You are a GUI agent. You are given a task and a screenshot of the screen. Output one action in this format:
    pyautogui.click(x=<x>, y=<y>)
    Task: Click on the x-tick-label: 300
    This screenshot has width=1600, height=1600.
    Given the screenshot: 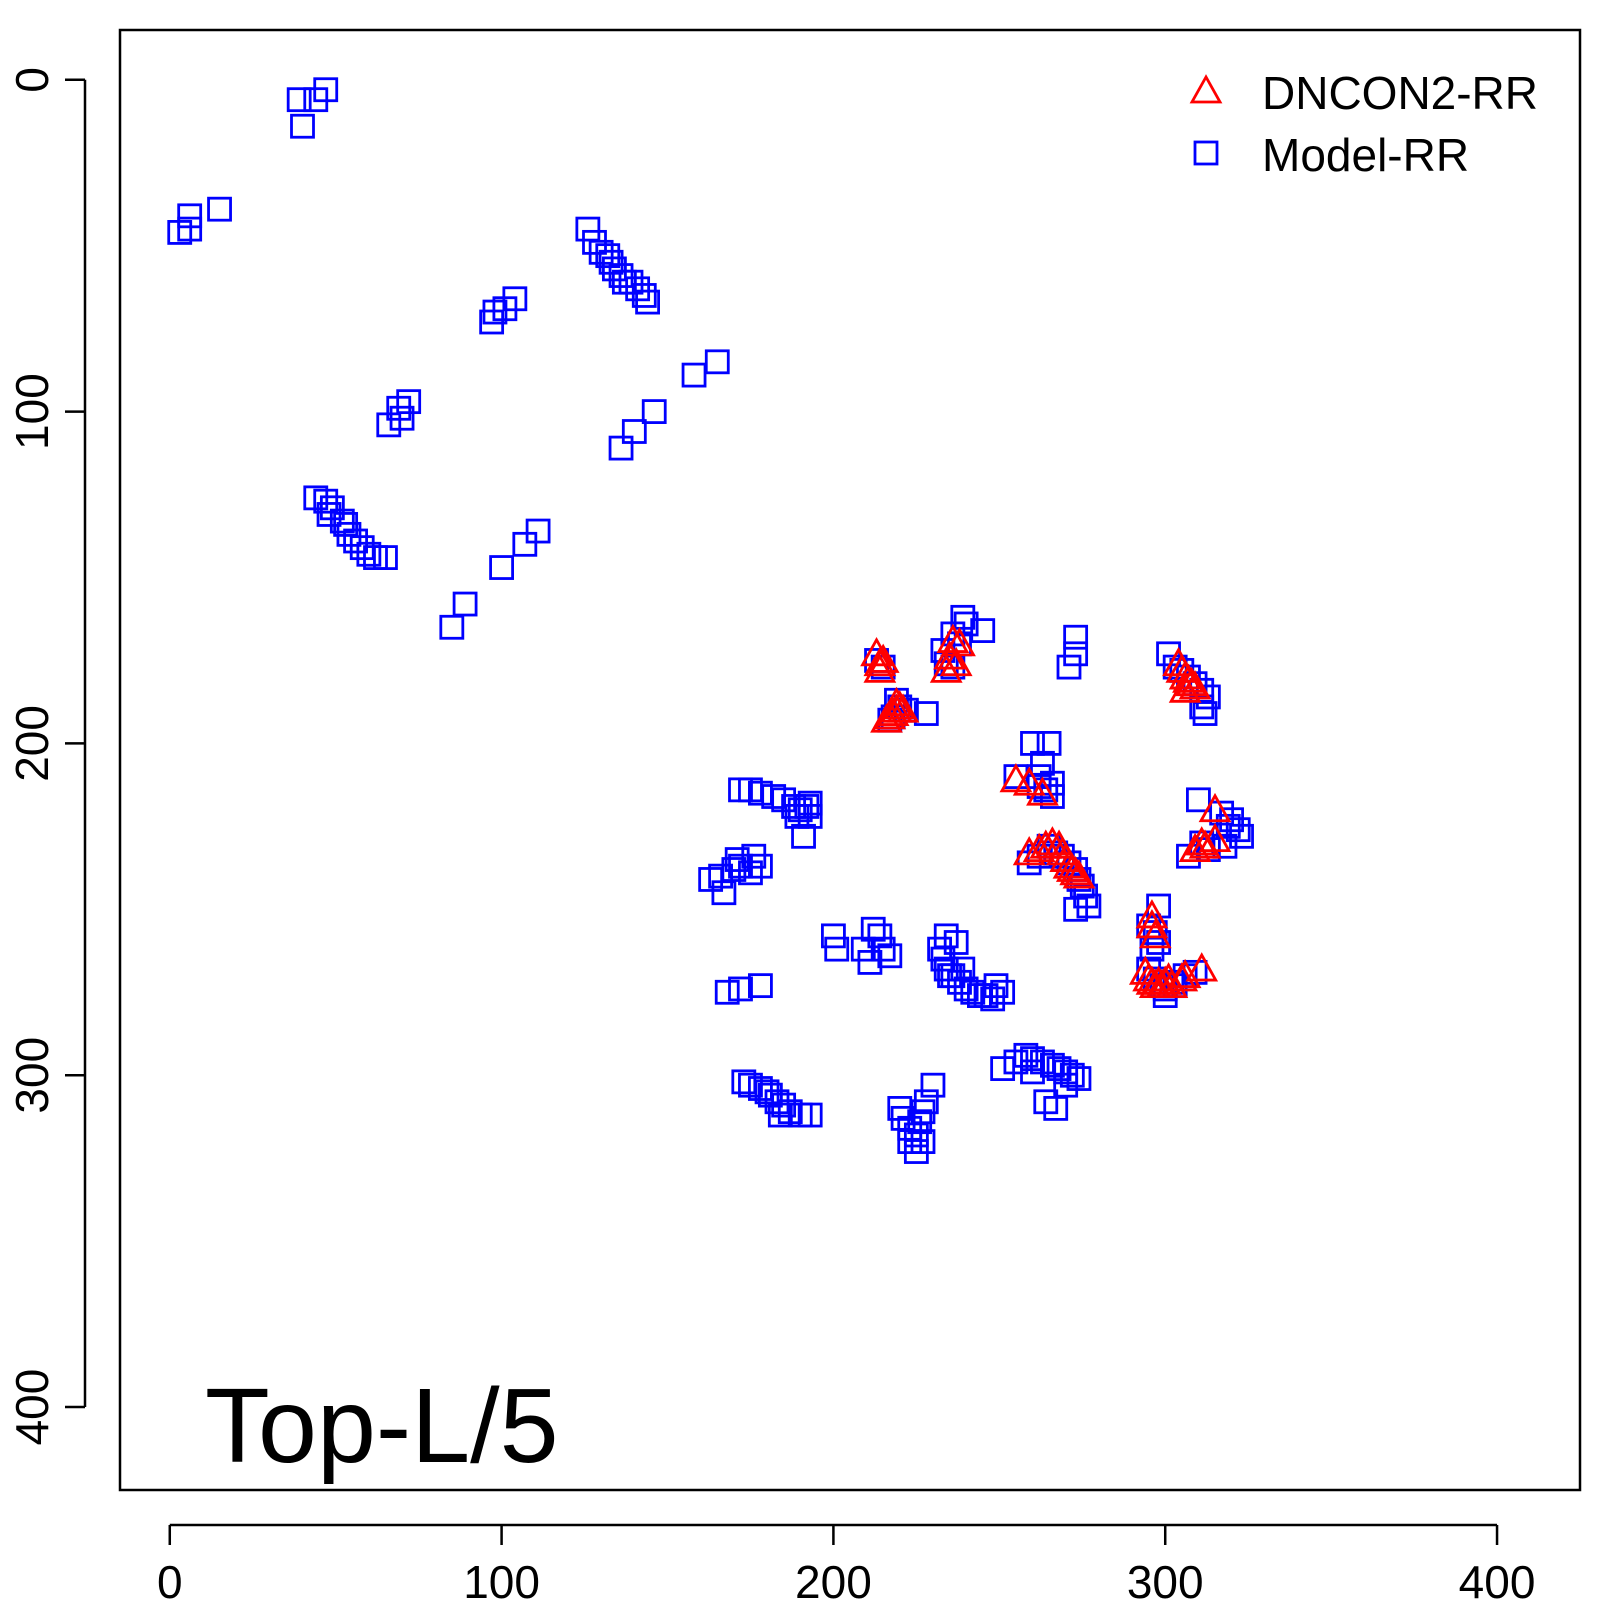 What is the action you would take?
    pyautogui.click(x=1165, y=1578)
    